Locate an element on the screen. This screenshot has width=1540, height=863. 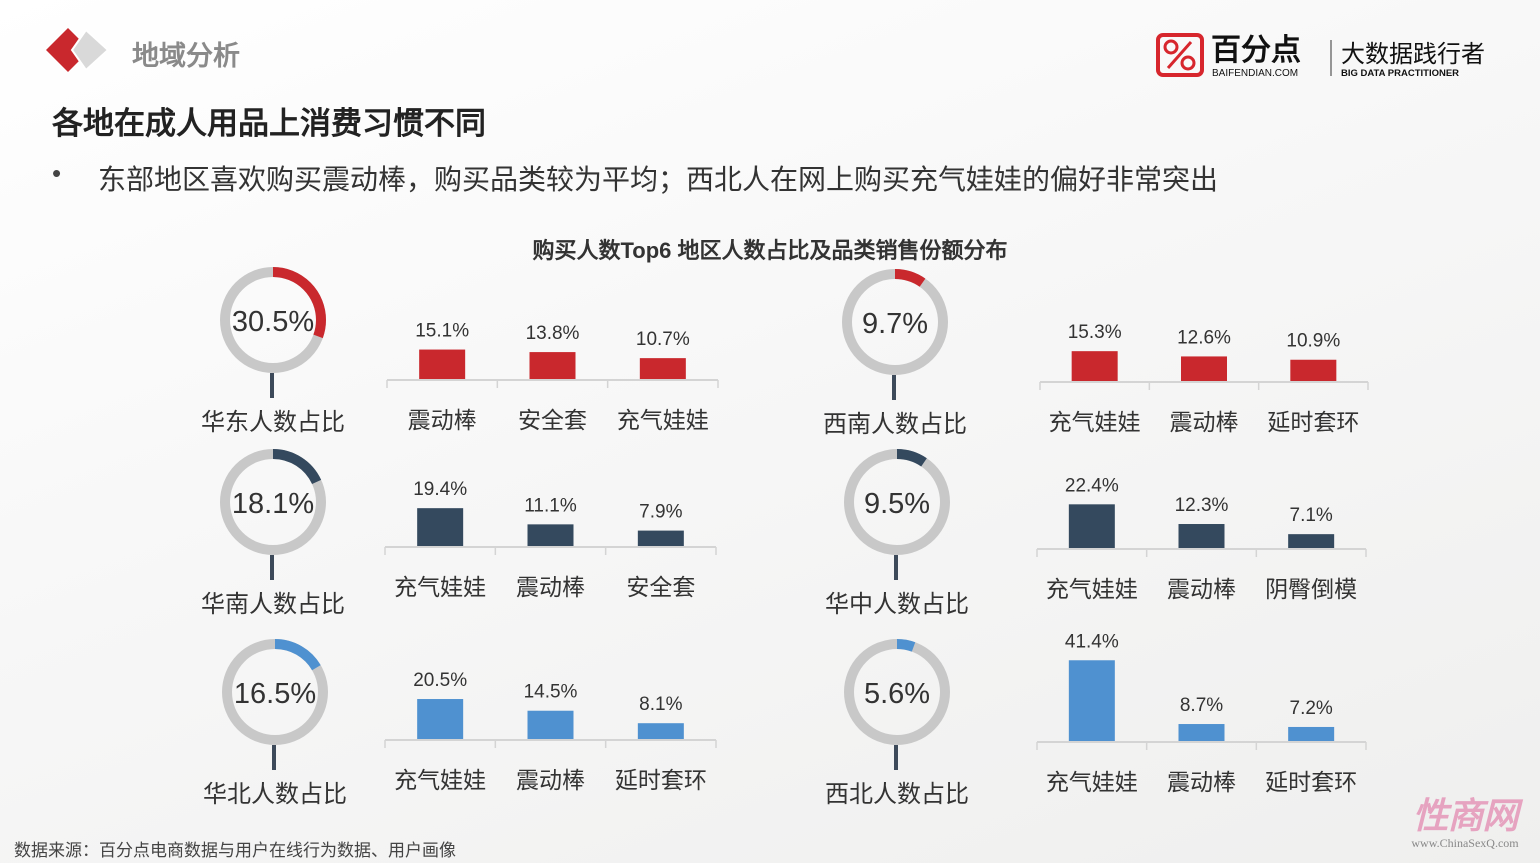
region-panel: 9.7% 西南人数占比 15.3% 充气娃娃 12.6% 震动棒 10.9% 延时套环 is located at coordinates (1096, 353).